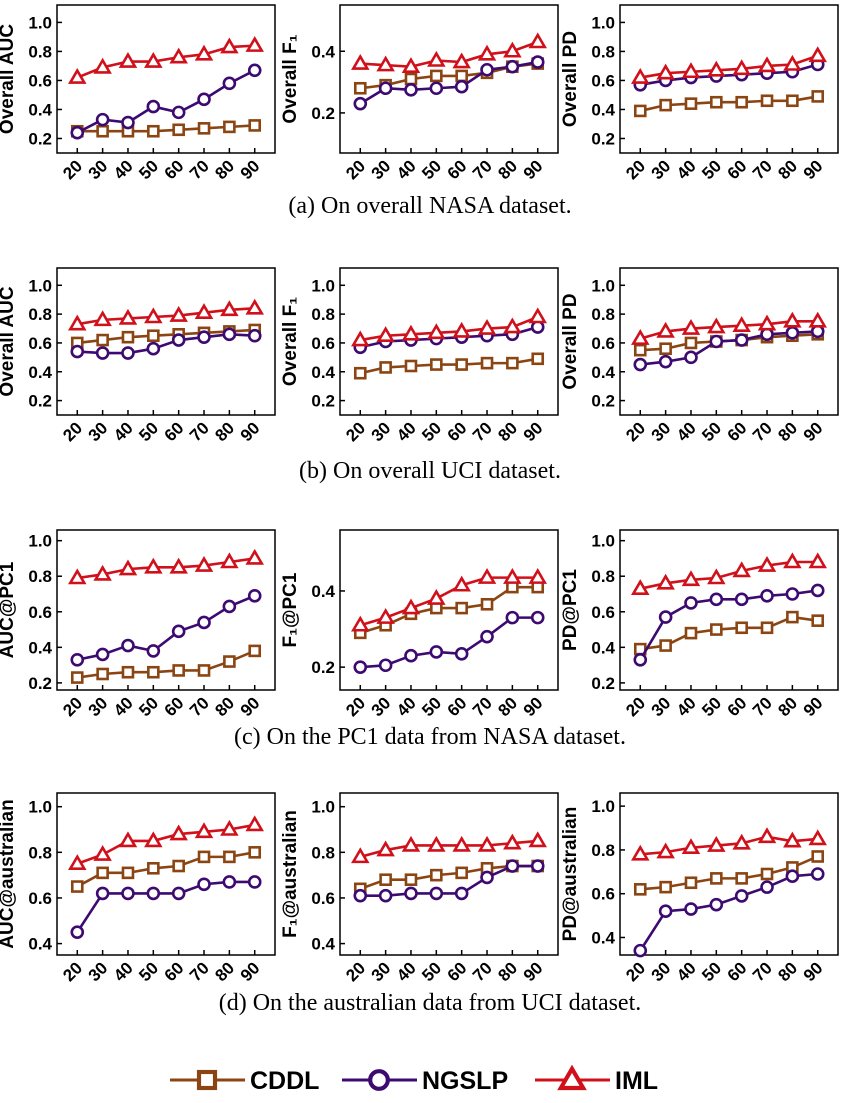 The image size is (860, 1103). Describe the element at coordinates (199, 169) in the screenshot. I see `x-tick-label: 70` at that location.